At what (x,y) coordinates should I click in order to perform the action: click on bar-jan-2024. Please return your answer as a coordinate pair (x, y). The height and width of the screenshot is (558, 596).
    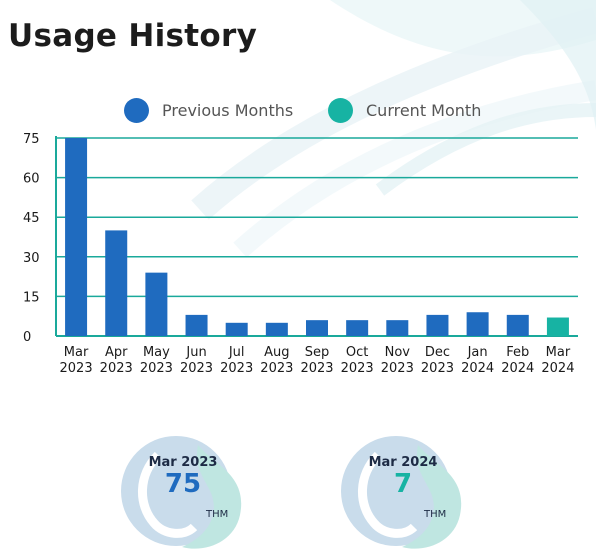
    Looking at the image, I should click on (477, 324).